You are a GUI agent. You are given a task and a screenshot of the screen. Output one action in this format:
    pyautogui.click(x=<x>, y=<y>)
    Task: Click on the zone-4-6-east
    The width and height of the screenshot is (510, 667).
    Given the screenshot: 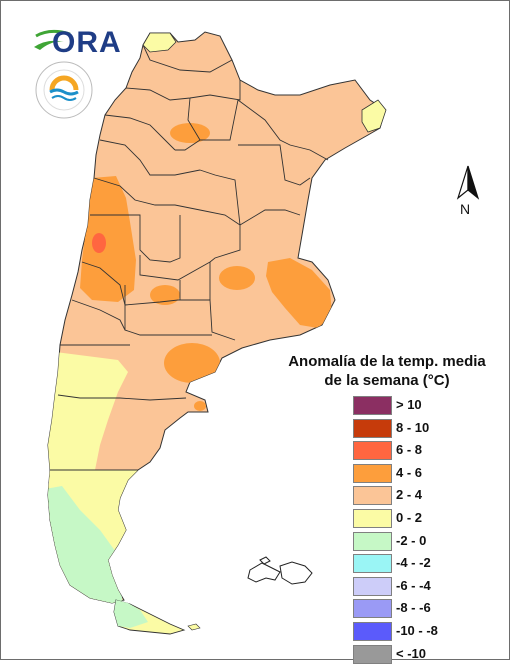 What is the action you would take?
    pyautogui.click(x=299, y=293)
    